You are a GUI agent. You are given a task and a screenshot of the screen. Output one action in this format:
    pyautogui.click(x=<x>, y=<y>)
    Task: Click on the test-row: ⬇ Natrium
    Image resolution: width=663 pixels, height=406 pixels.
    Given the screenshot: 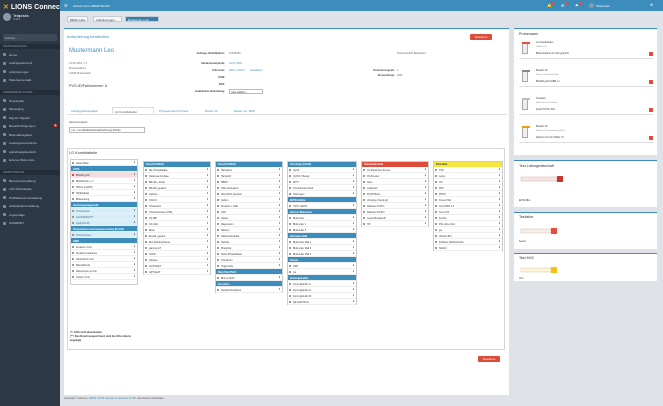 What is the action you would take?
    pyautogui.click(x=249, y=230)
    